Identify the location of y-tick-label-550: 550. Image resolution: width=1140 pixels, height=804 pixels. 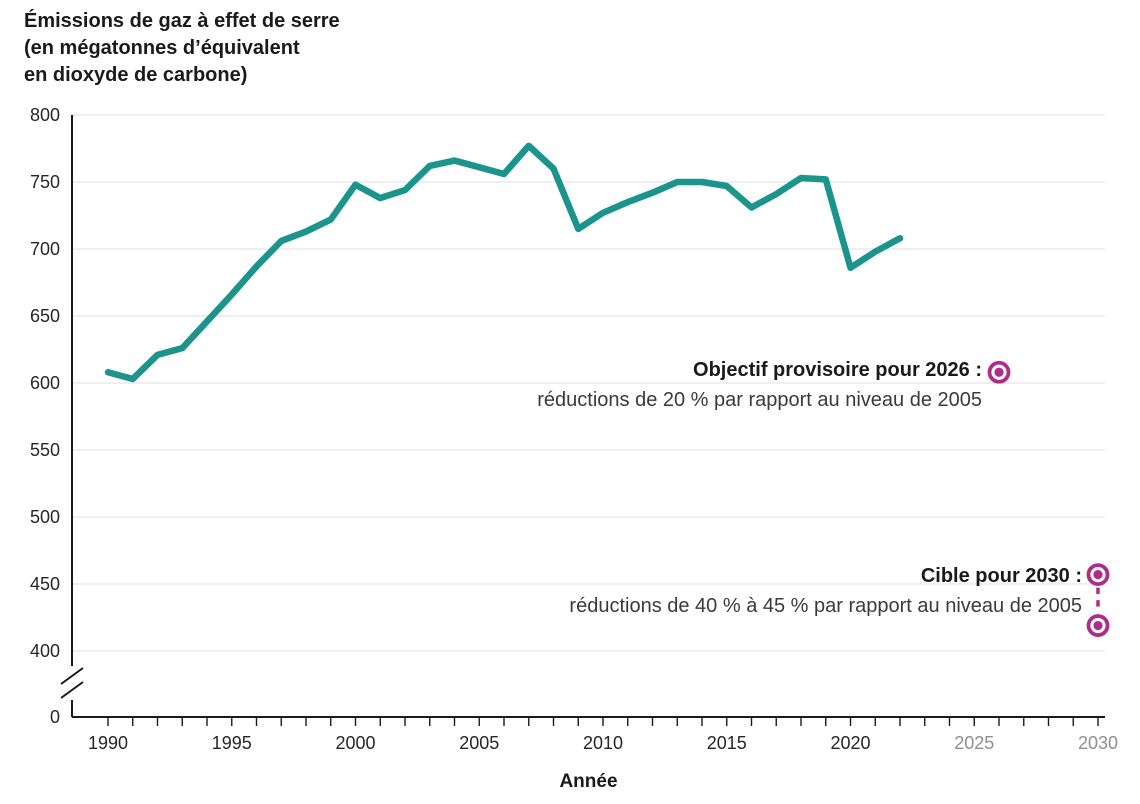
(45, 450).